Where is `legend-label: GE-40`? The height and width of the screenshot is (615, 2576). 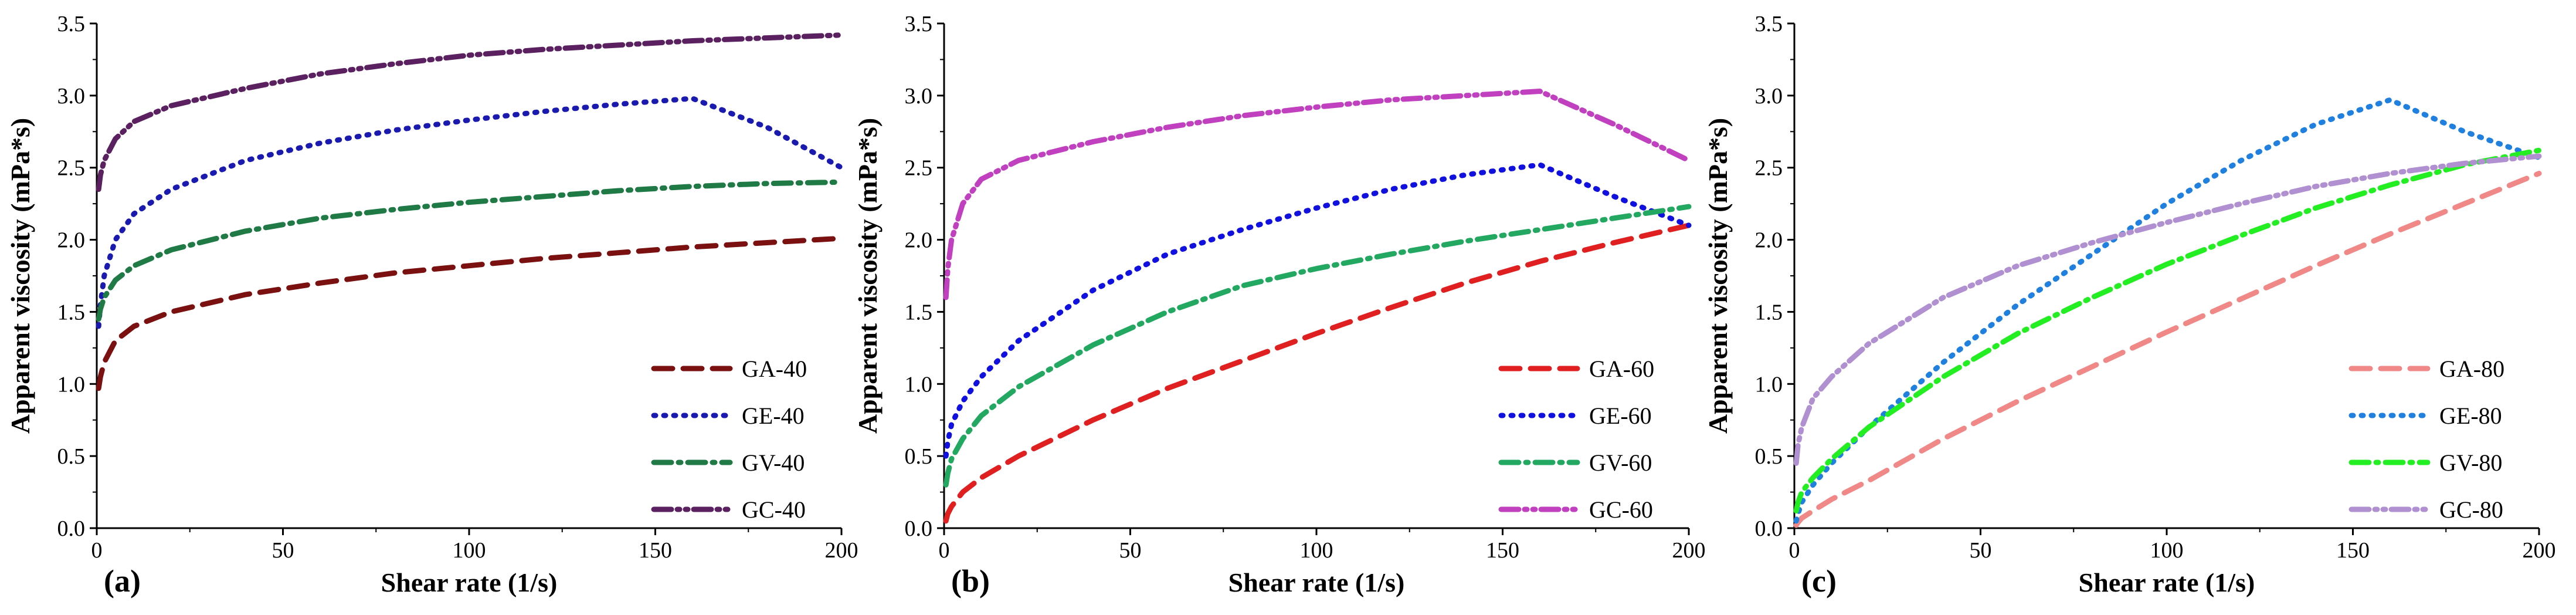
legend-label: GE-40 is located at coordinates (773, 416).